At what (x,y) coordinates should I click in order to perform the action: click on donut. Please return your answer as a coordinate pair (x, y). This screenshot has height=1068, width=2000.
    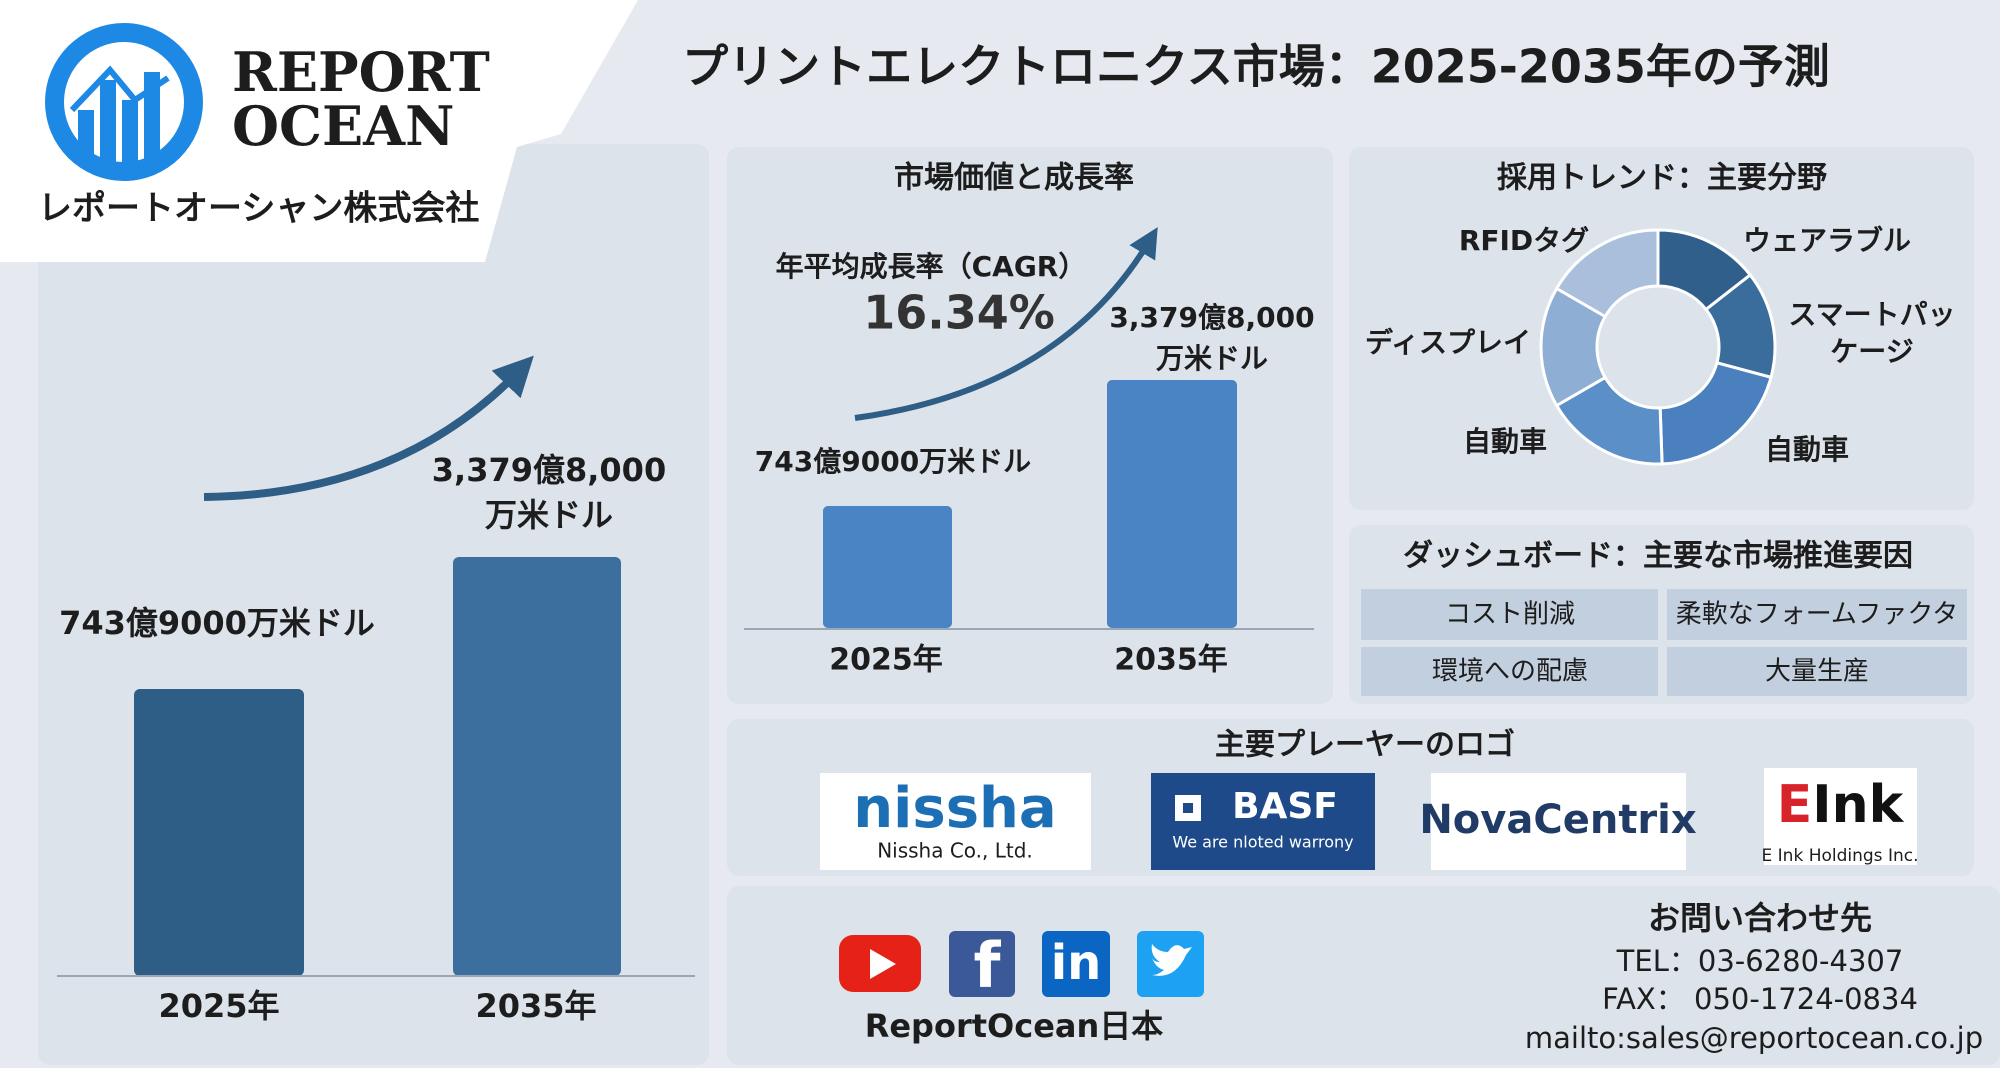
    Looking at the image, I should click on (1658, 347).